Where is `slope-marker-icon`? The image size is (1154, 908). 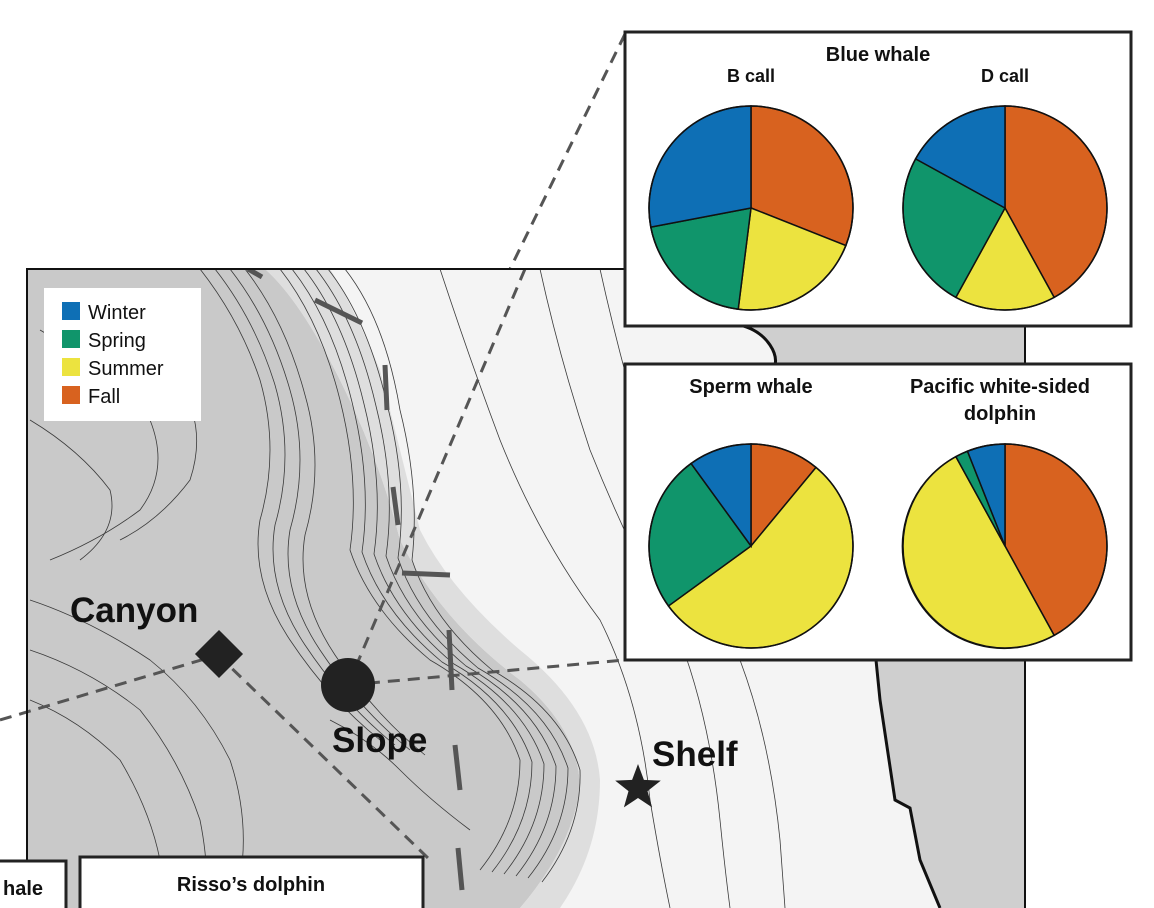
slope-marker-icon is located at coordinates (348, 685).